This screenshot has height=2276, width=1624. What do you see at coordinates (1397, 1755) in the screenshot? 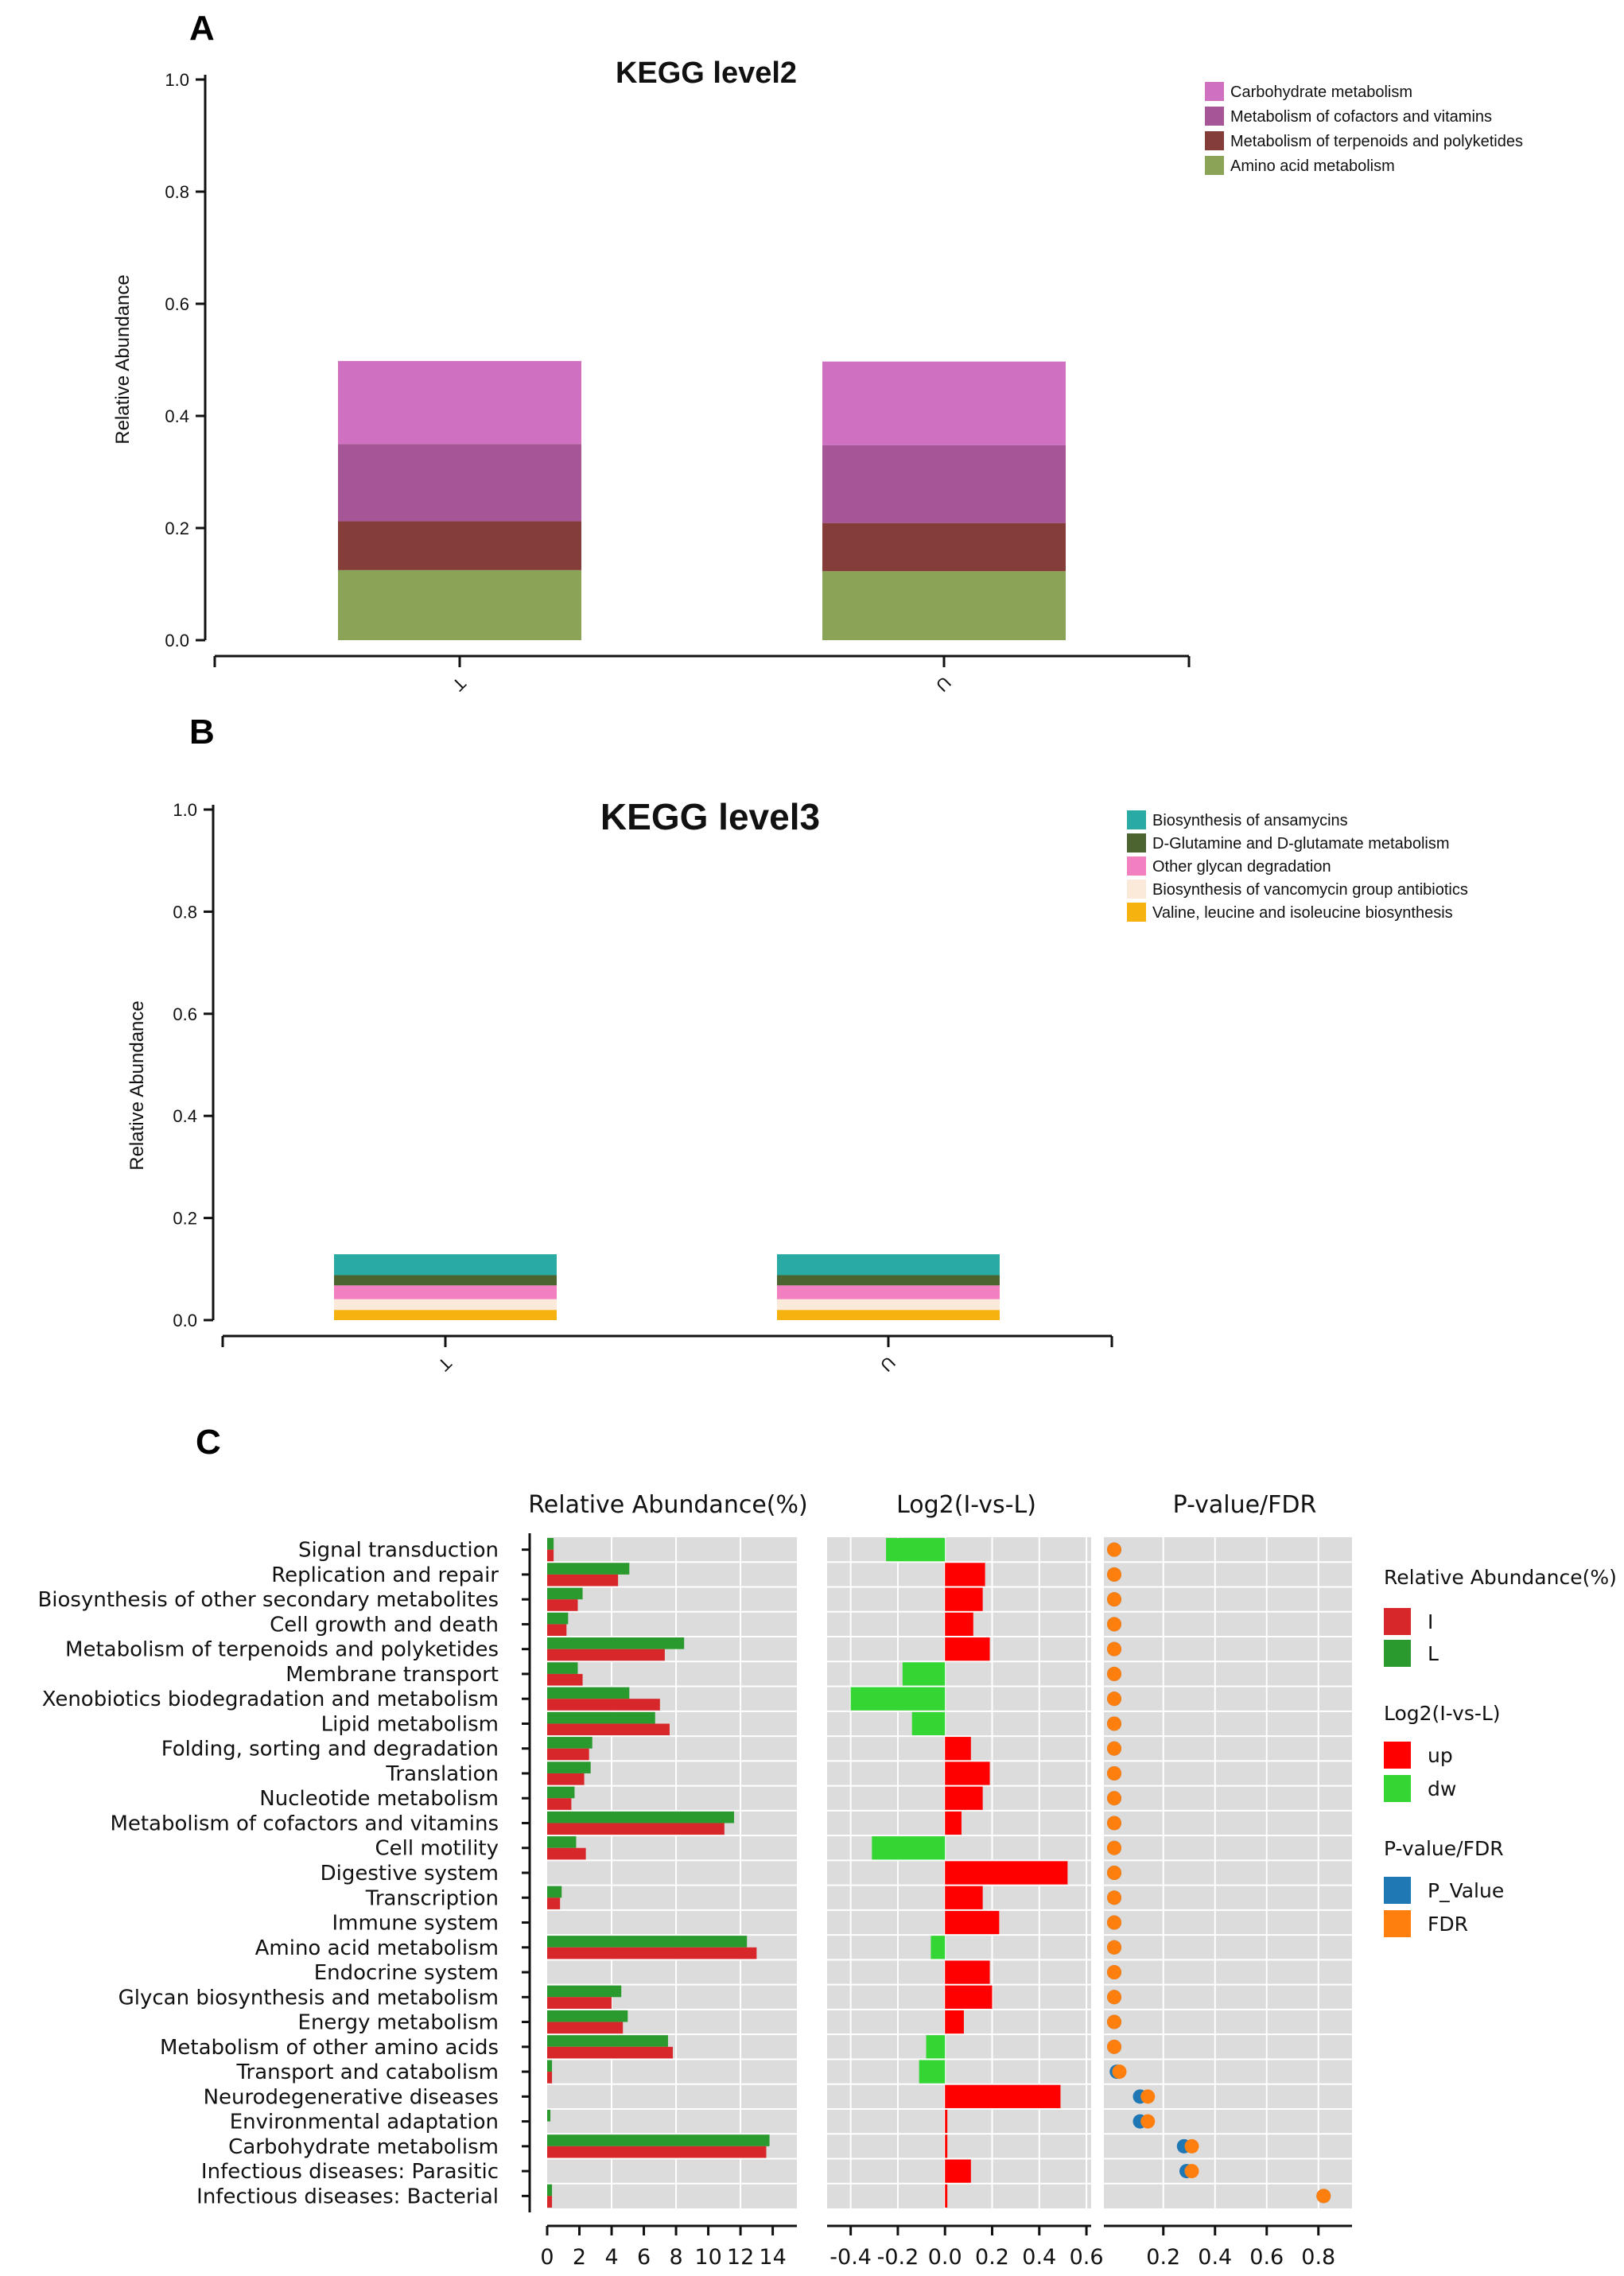
I see `legend-swatch-up` at bounding box center [1397, 1755].